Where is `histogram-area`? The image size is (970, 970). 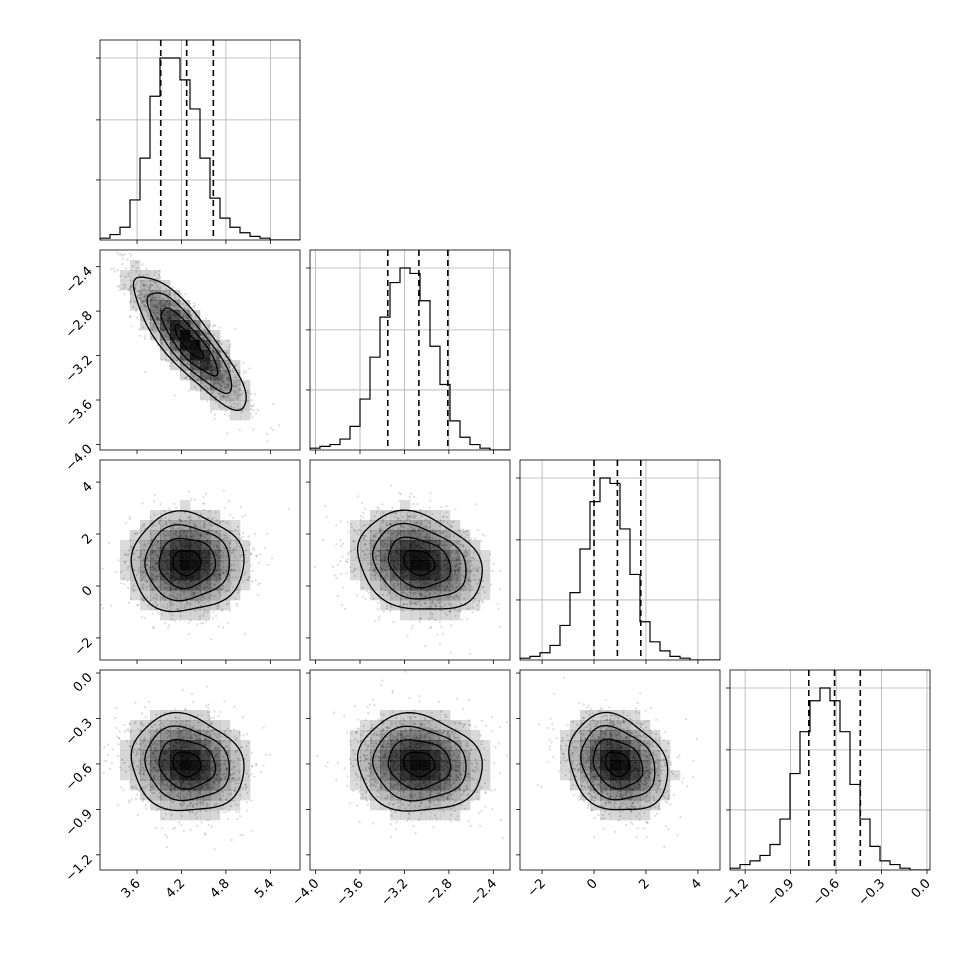
histogram-area is located at coordinates (830, 770).